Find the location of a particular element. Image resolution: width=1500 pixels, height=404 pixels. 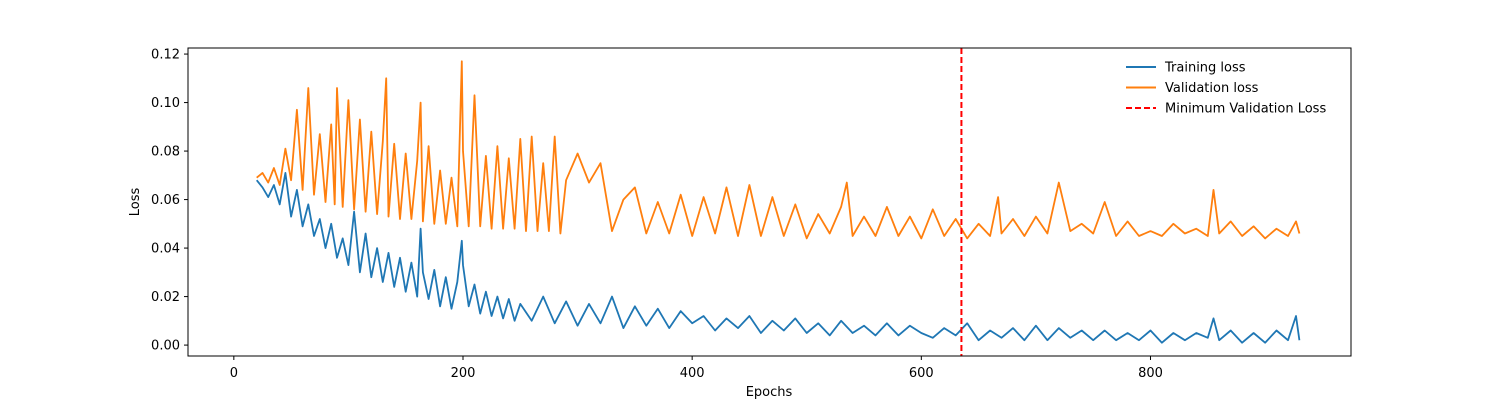

legend-training-loss: Training loss is located at coordinates (1186, 68).